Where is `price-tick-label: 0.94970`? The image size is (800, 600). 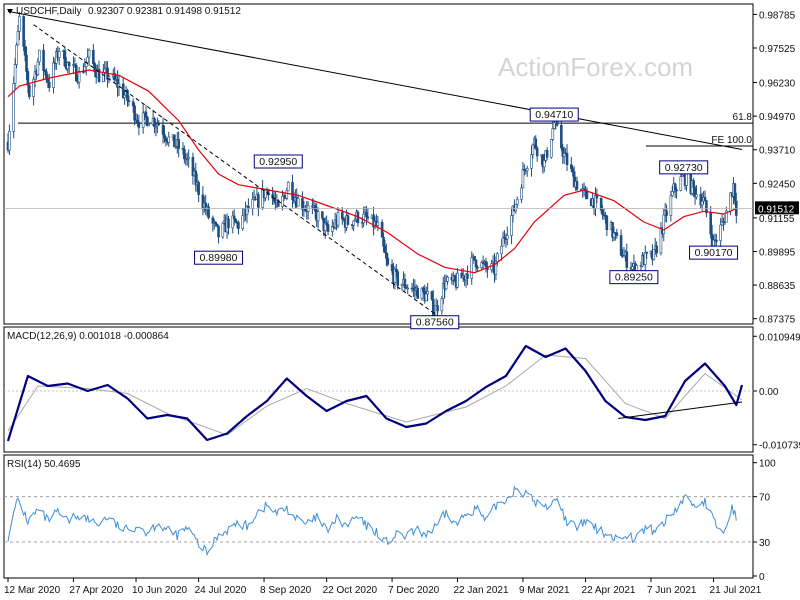
price-tick-label: 0.94970 is located at coordinates (777, 117).